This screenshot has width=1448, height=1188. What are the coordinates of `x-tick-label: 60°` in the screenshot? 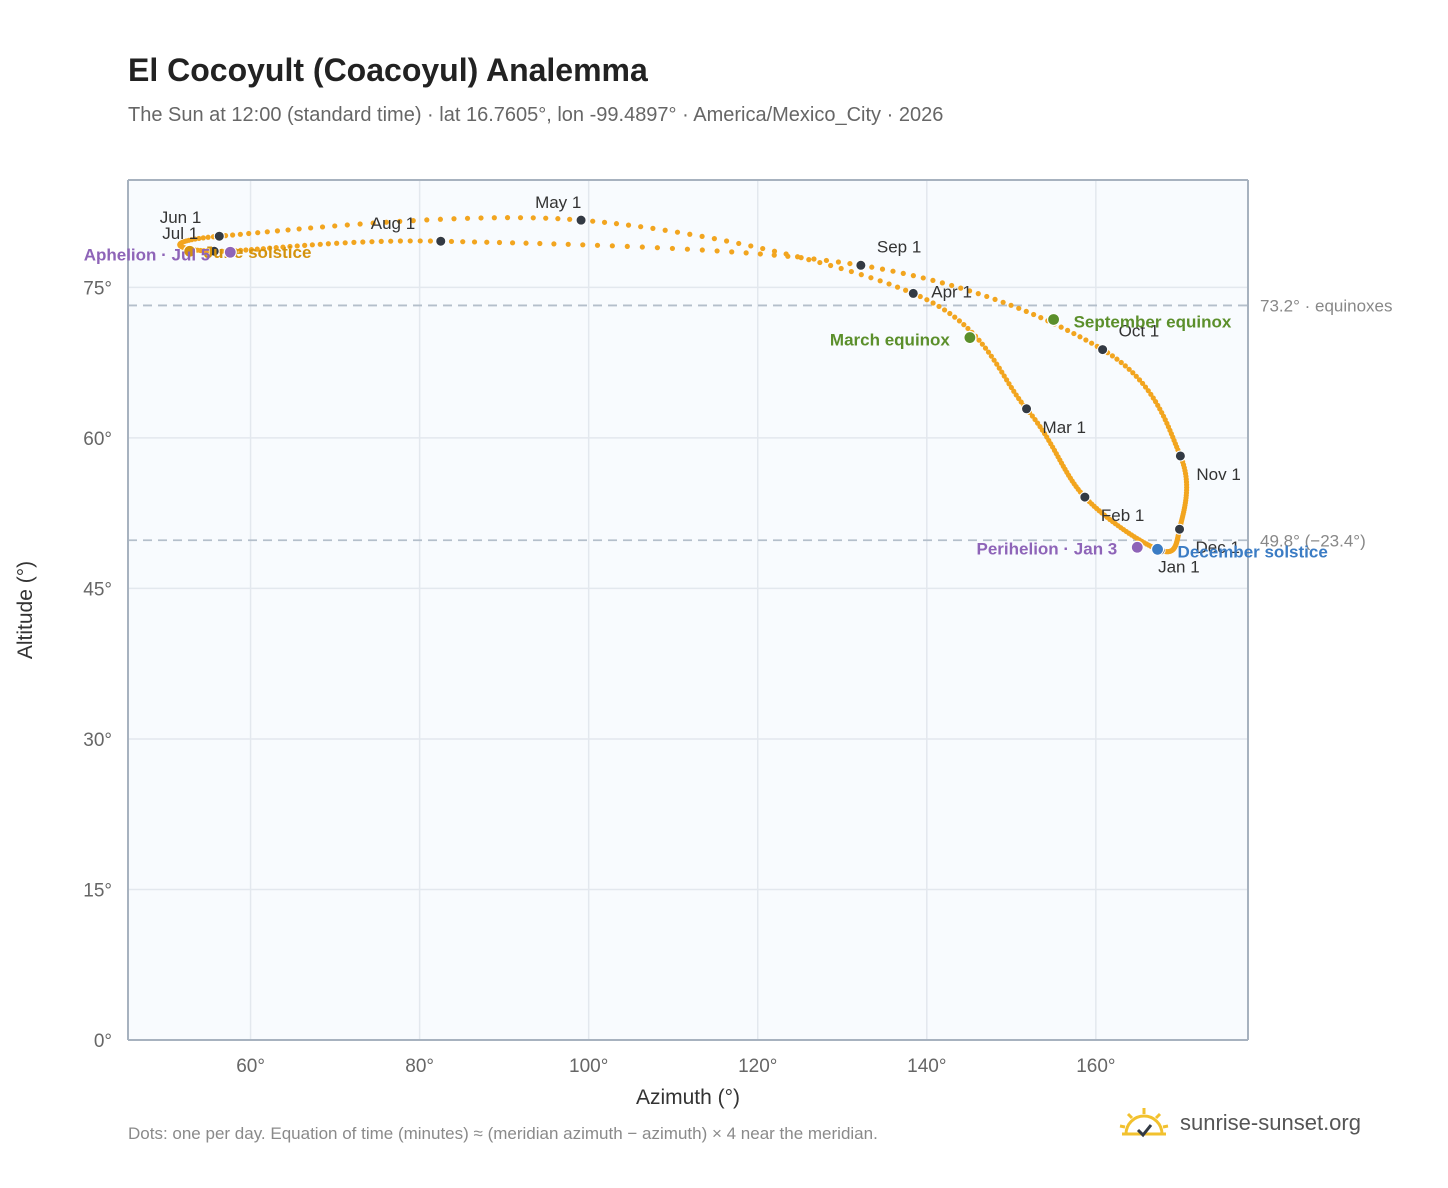 It's located at (250, 1066).